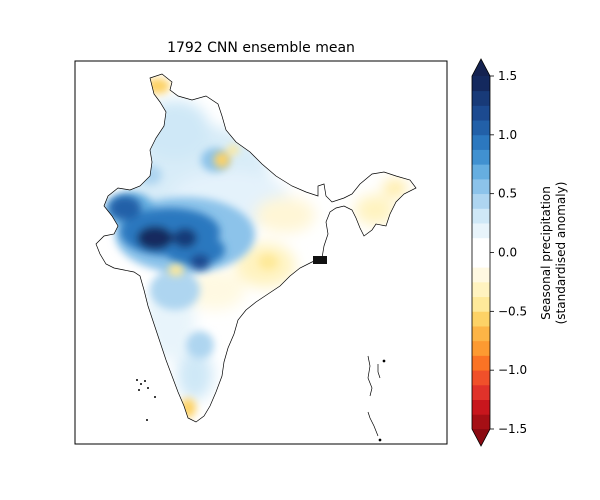 The width and height of the screenshot is (600, 500). I want to click on colorbar-tick-label: −0.5, so click(512, 311).